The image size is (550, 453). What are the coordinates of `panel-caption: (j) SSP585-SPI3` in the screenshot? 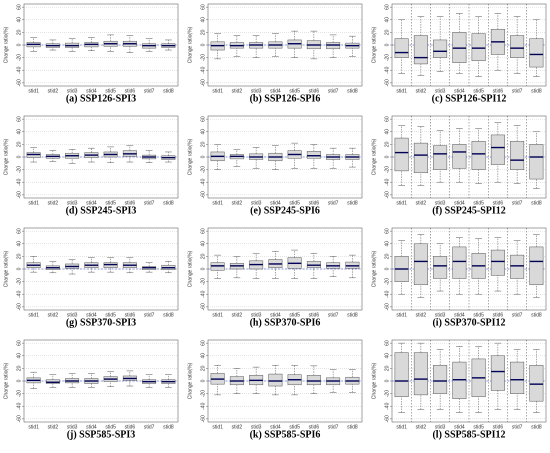 It's located at (101, 434).